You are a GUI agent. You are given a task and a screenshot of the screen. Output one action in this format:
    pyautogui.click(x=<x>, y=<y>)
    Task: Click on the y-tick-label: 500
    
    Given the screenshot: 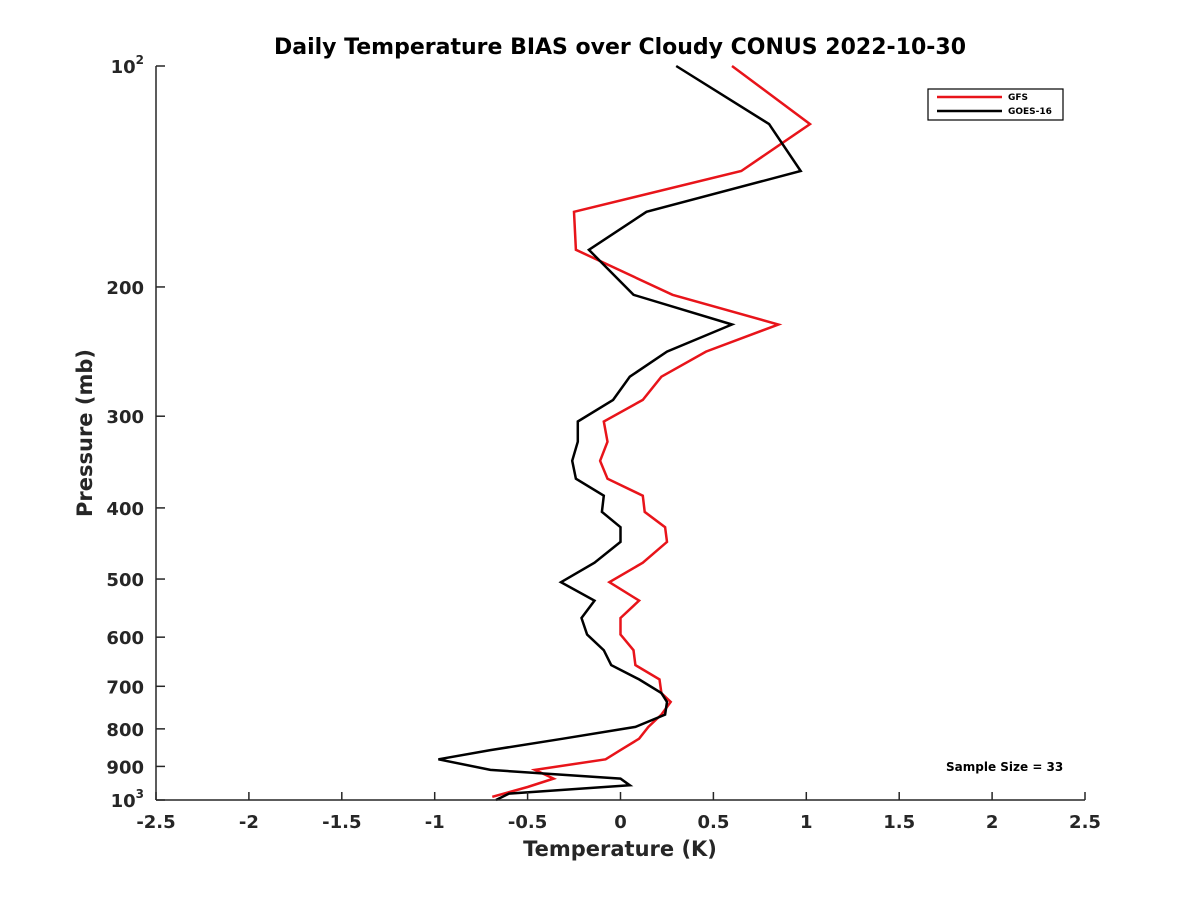 What is the action you would take?
    pyautogui.click(x=125, y=580)
    